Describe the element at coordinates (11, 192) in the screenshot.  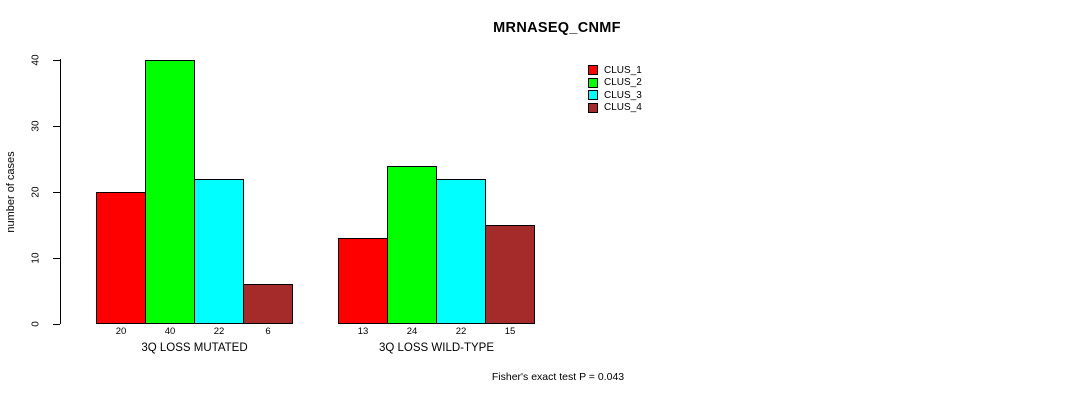
I see `y-axis-label: number of cases` at that location.